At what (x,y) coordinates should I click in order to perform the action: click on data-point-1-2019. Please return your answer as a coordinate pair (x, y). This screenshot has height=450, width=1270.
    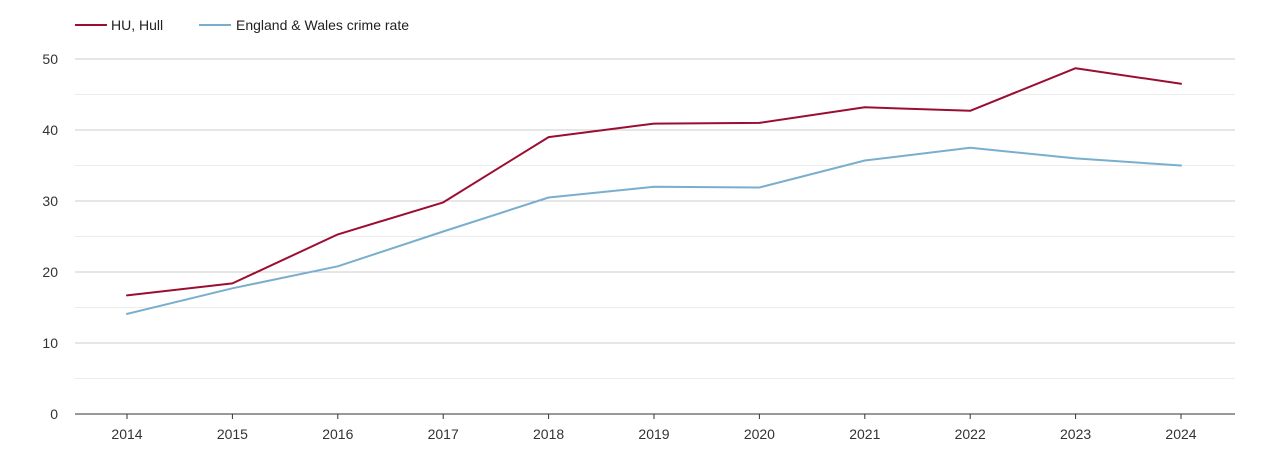
    Looking at the image, I should click on (654, 187).